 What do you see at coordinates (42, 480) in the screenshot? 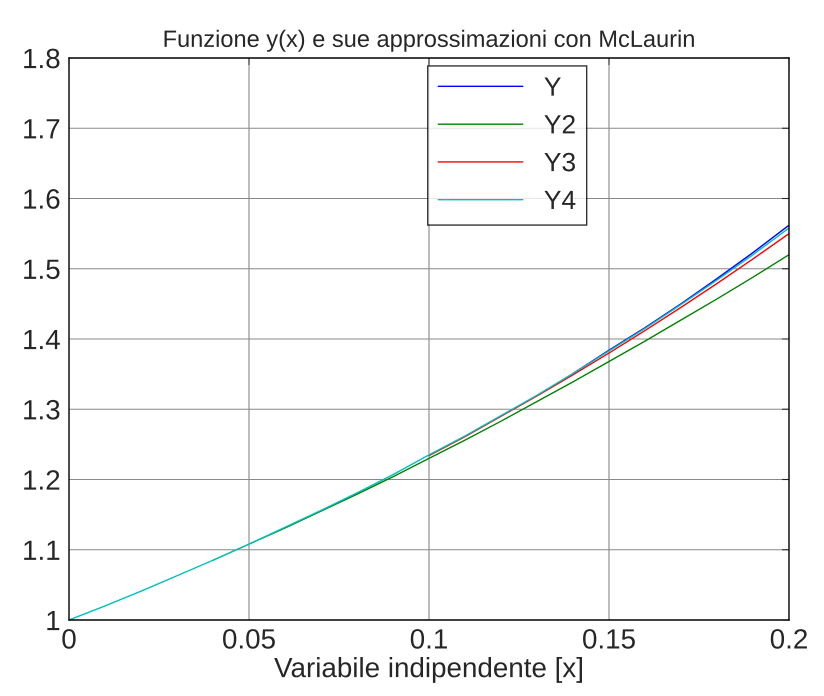
I see `y-tick-label: 1.2` at bounding box center [42, 480].